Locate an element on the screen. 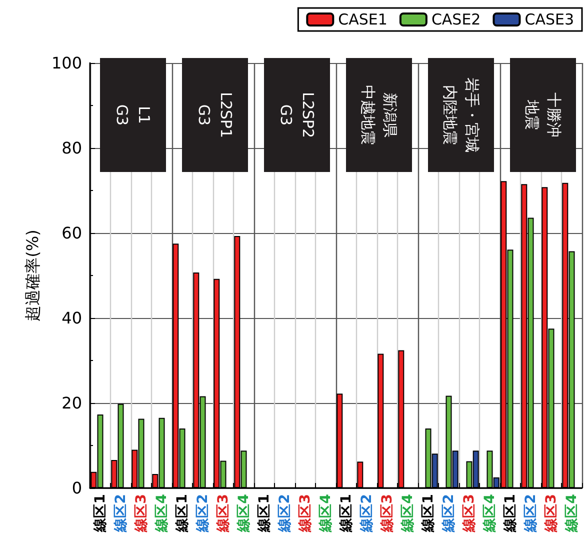 The image size is (587, 552). y-axis-title: 超過確率(%) is located at coordinates (32, 276).